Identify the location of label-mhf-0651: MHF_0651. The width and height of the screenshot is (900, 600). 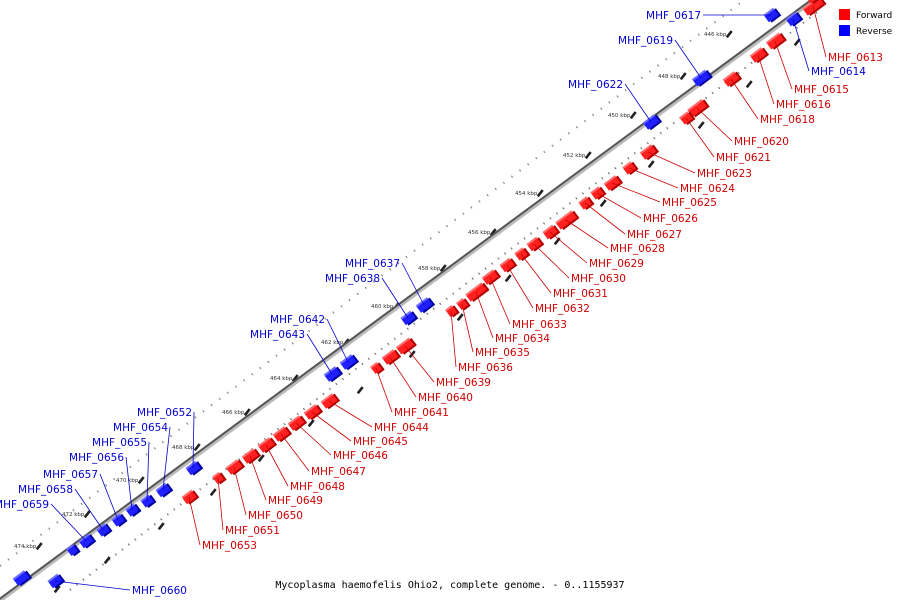
(252, 531).